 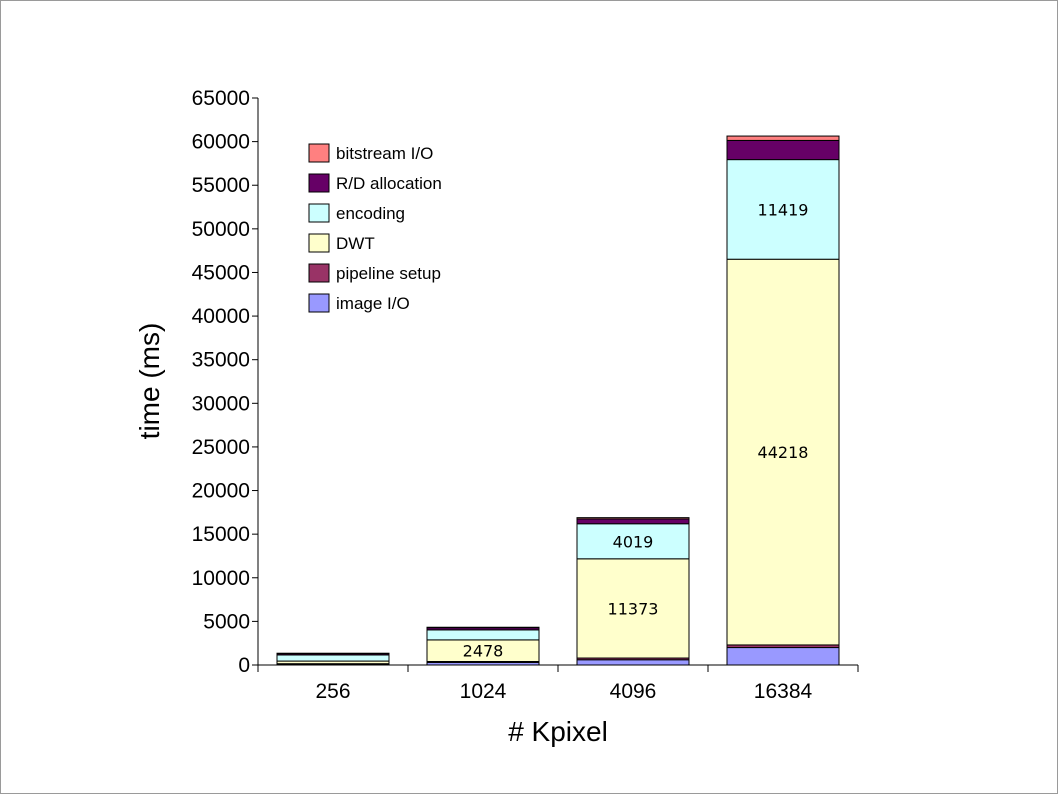 What do you see at coordinates (783, 691) in the screenshot?
I see `x-tick-label: 16384` at bounding box center [783, 691].